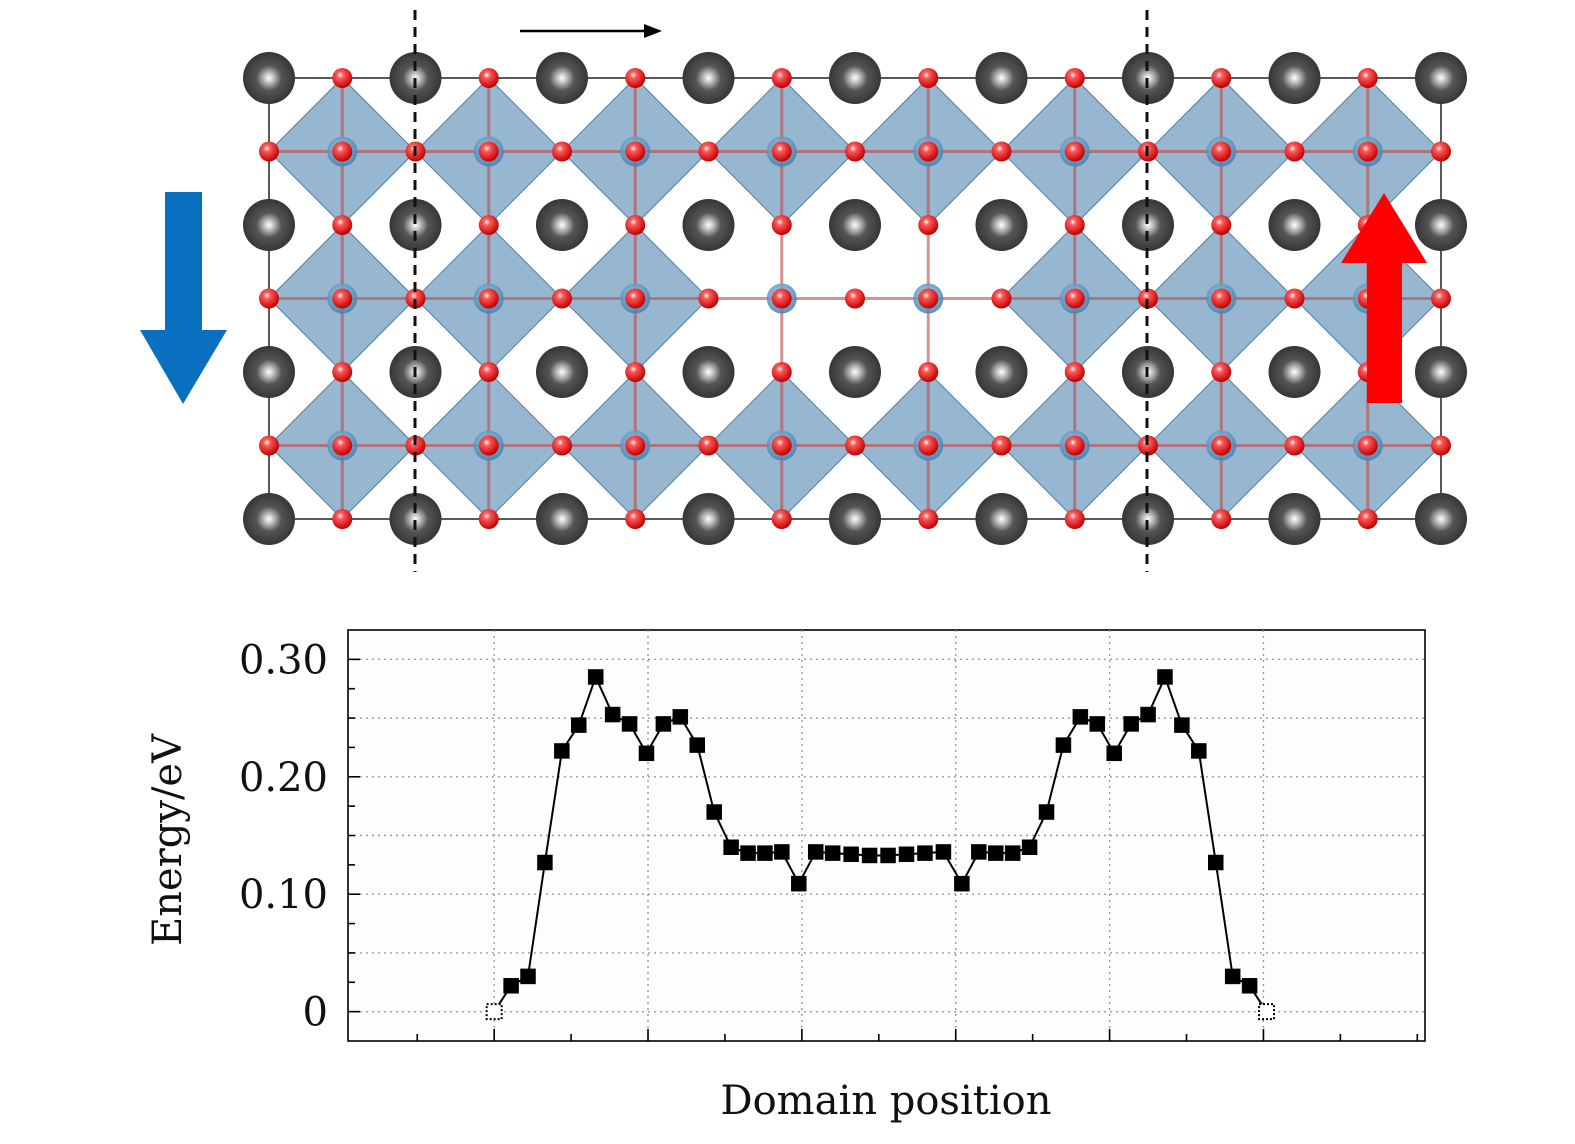  What do you see at coordinates (653, 31) in the screenshot?
I see `right-arrow-head-icon` at bounding box center [653, 31].